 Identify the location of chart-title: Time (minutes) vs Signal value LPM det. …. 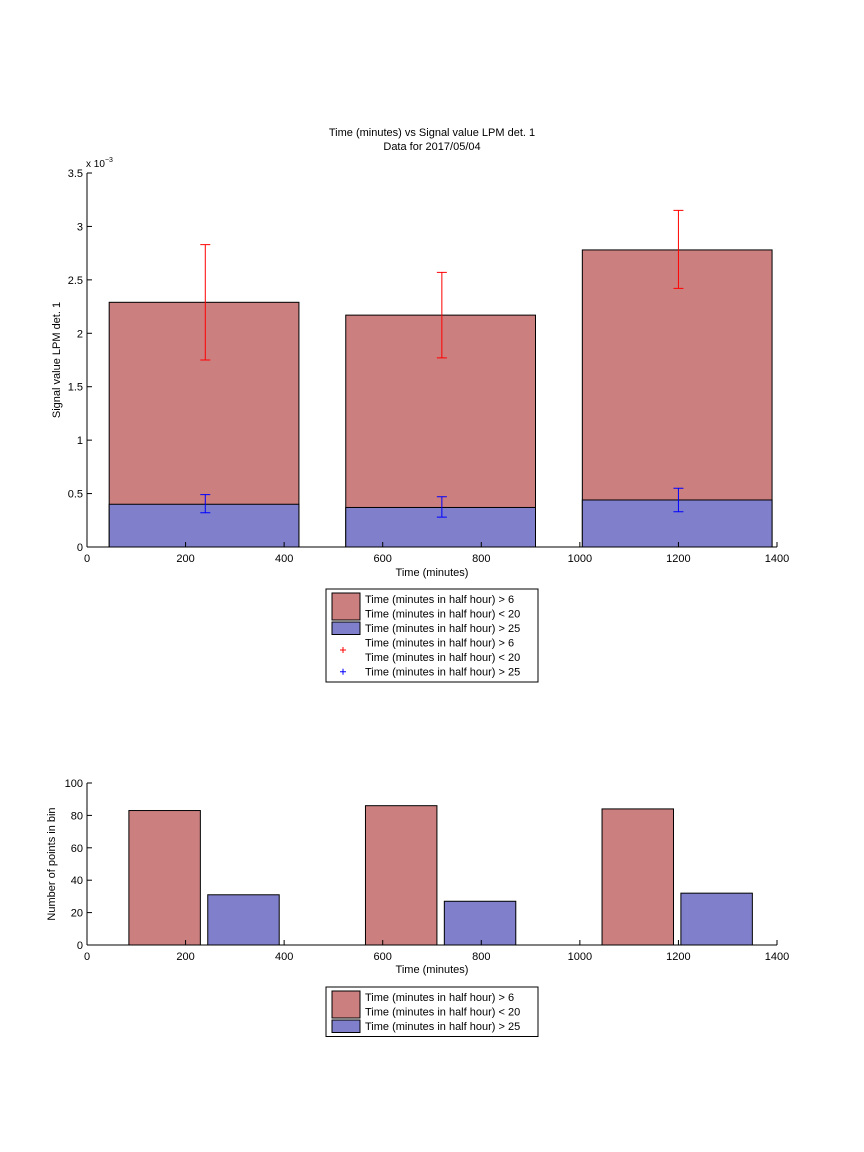
(432, 133).